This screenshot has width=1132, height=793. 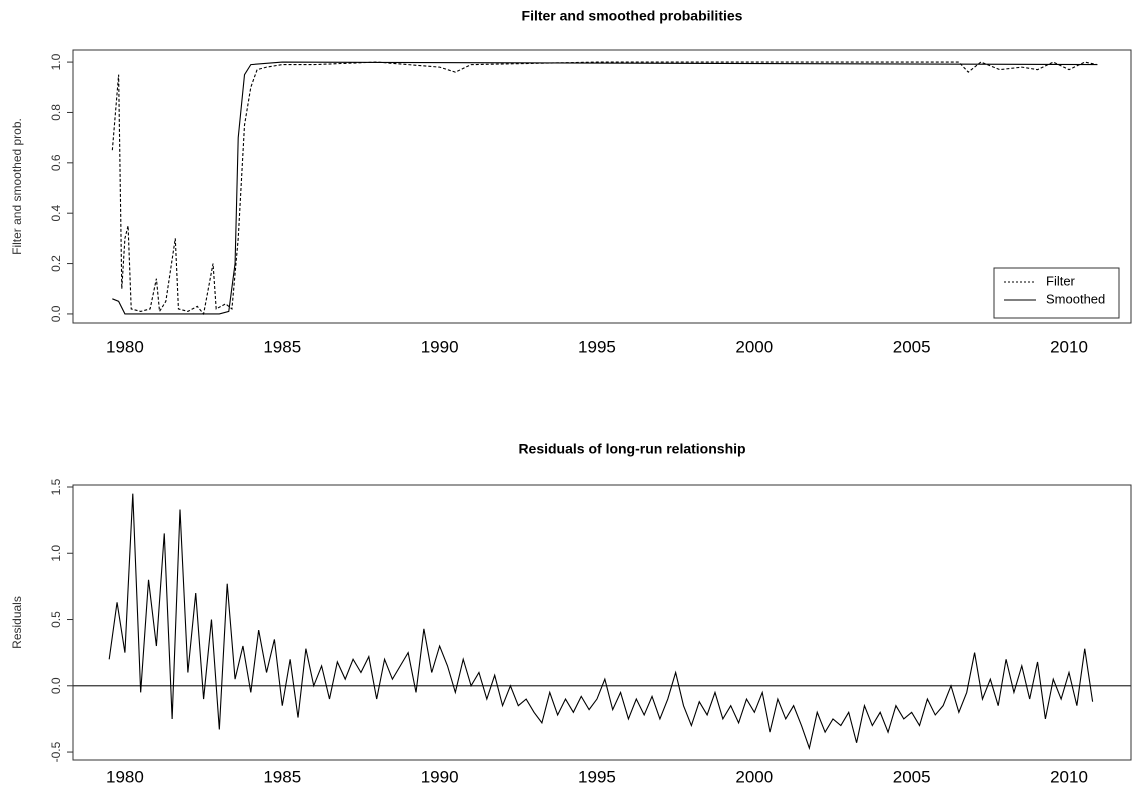 What do you see at coordinates (56, 751) in the screenshot?
I see `y-tick-label: -0.5` at bounding box center [56, 751].